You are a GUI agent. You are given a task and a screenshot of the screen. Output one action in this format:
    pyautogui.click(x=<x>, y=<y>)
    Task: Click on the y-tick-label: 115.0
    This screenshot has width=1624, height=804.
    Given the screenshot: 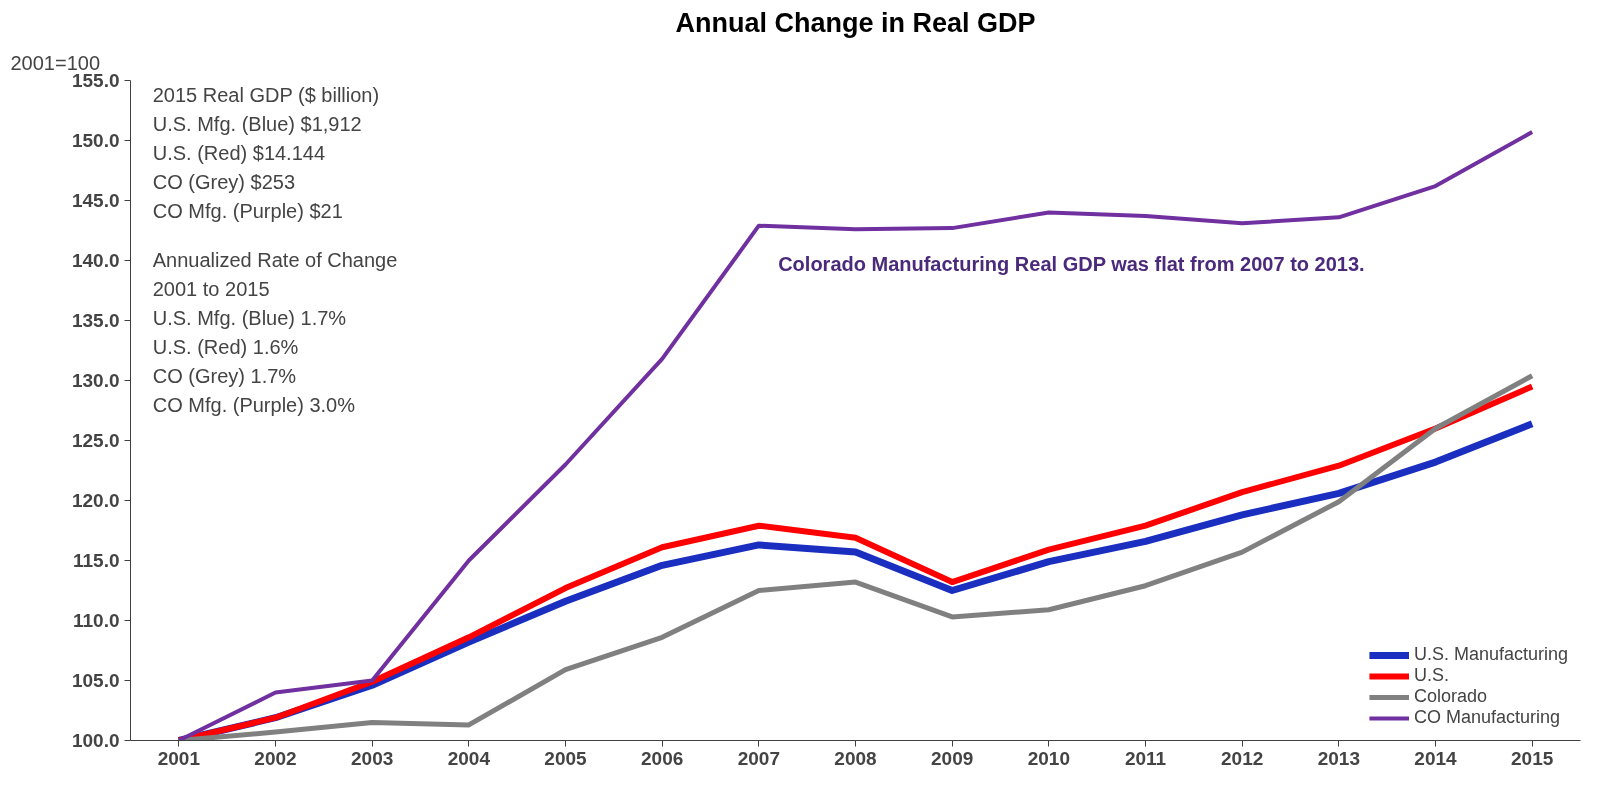 What is the action you would take?
    pyautogui.click(x=96, y=560)
    